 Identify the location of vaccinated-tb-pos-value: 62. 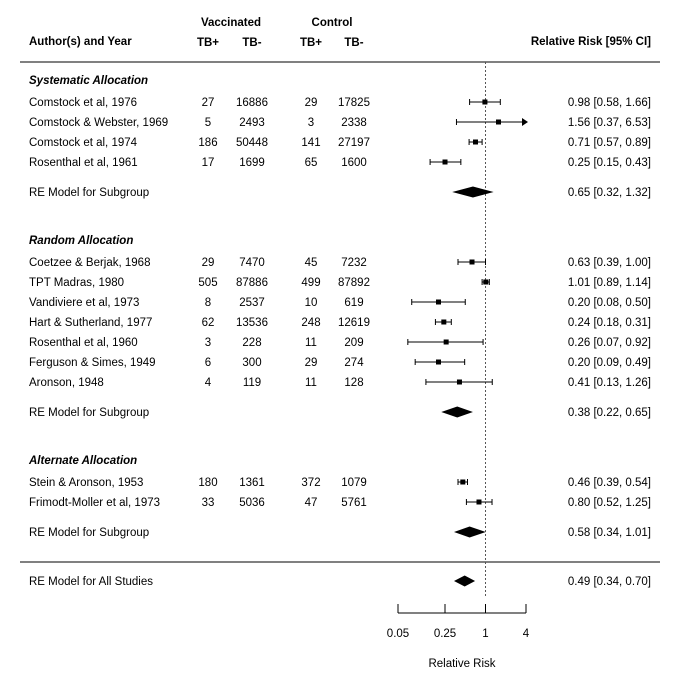
(208, 323).